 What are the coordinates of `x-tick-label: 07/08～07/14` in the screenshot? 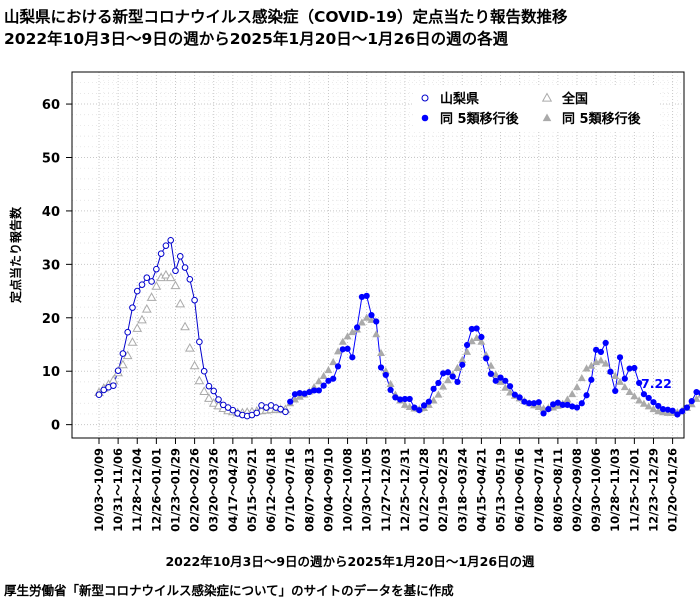 It's located at (539, 490).